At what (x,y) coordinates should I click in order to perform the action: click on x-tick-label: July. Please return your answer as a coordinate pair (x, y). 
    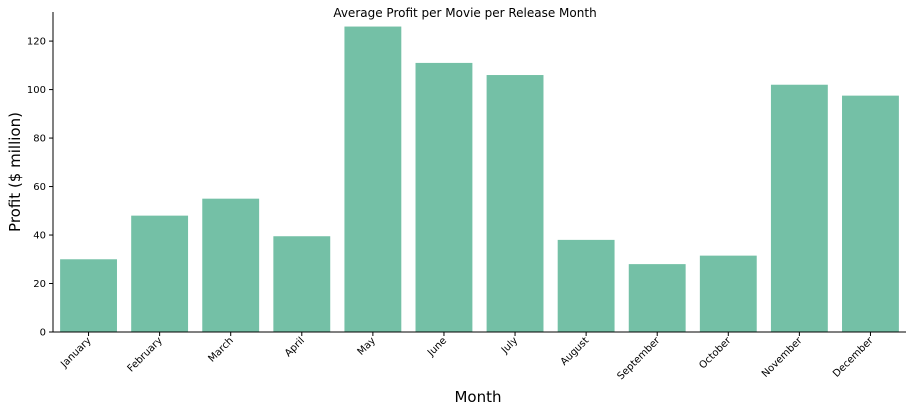
    Looking at the image, I should click on (509, 345).